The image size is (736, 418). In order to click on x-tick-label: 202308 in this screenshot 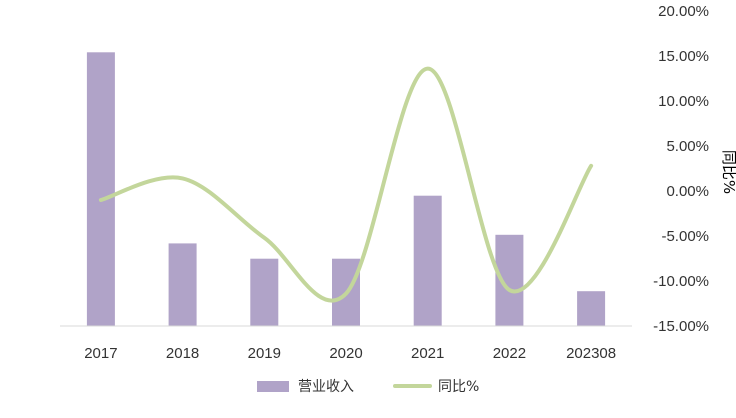, I will do `click(591, 353)`.